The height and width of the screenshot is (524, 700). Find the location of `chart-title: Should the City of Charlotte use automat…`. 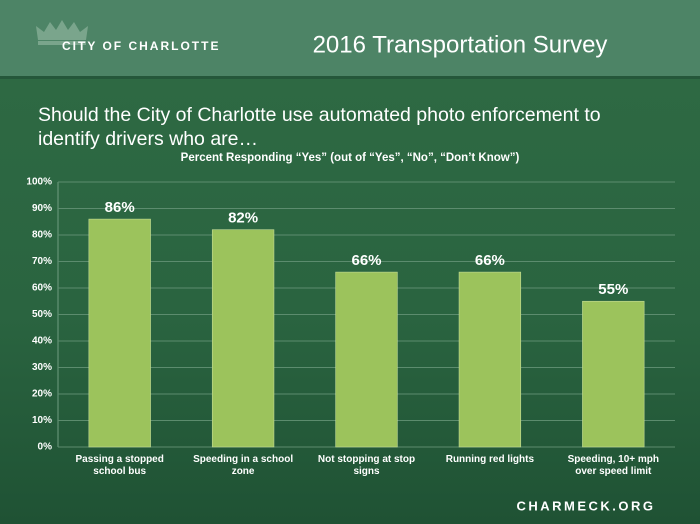

chart-title: Should the City of Charlotte use automat… is located at coordinates (319, 127).